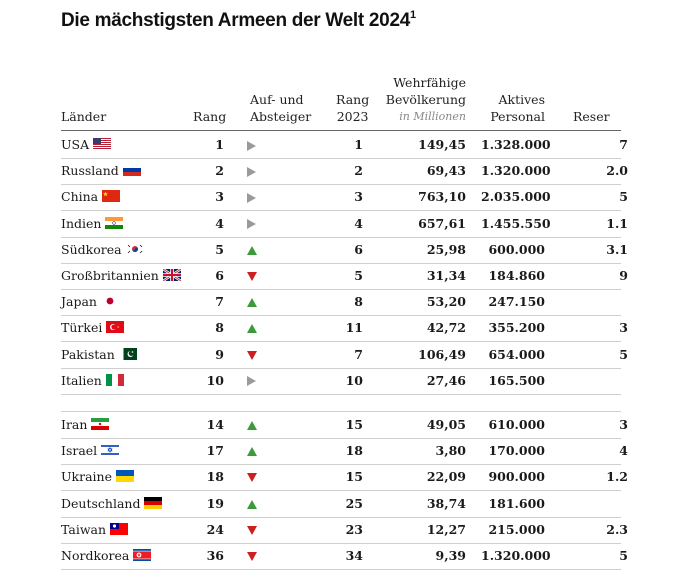  Describe the element at coordinates (119, 528) in the screenshot. I see `taiwan-flag` at that location.